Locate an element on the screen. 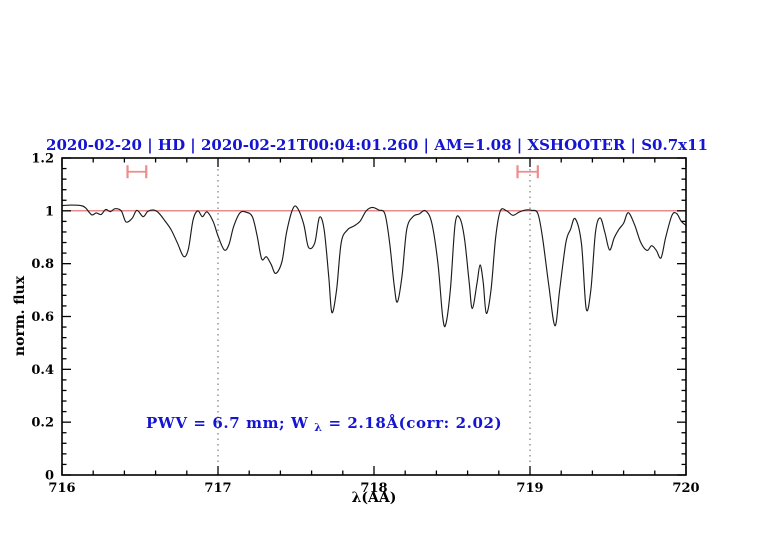 Image resolution: width=782 pixels, height=542 pixels. pwv-annotation-suffix: = 2.18Å(corr: 2.02) is located at coordinates (415, 423).